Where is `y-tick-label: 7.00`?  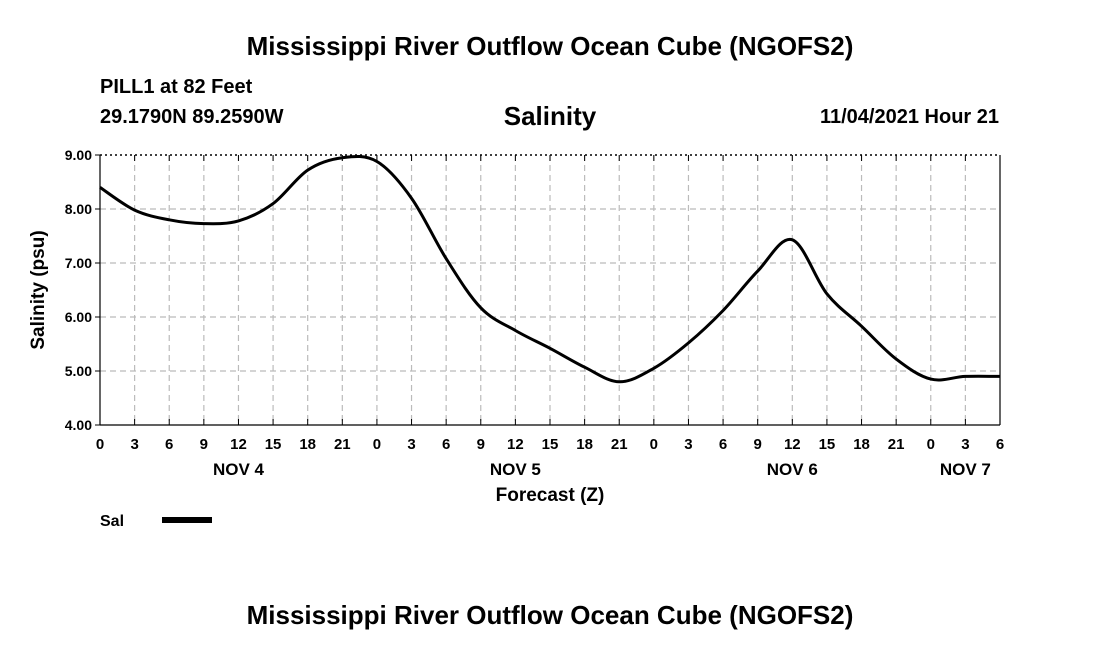
y-tick-label: 7.00 is located at coordinates (78, 263).